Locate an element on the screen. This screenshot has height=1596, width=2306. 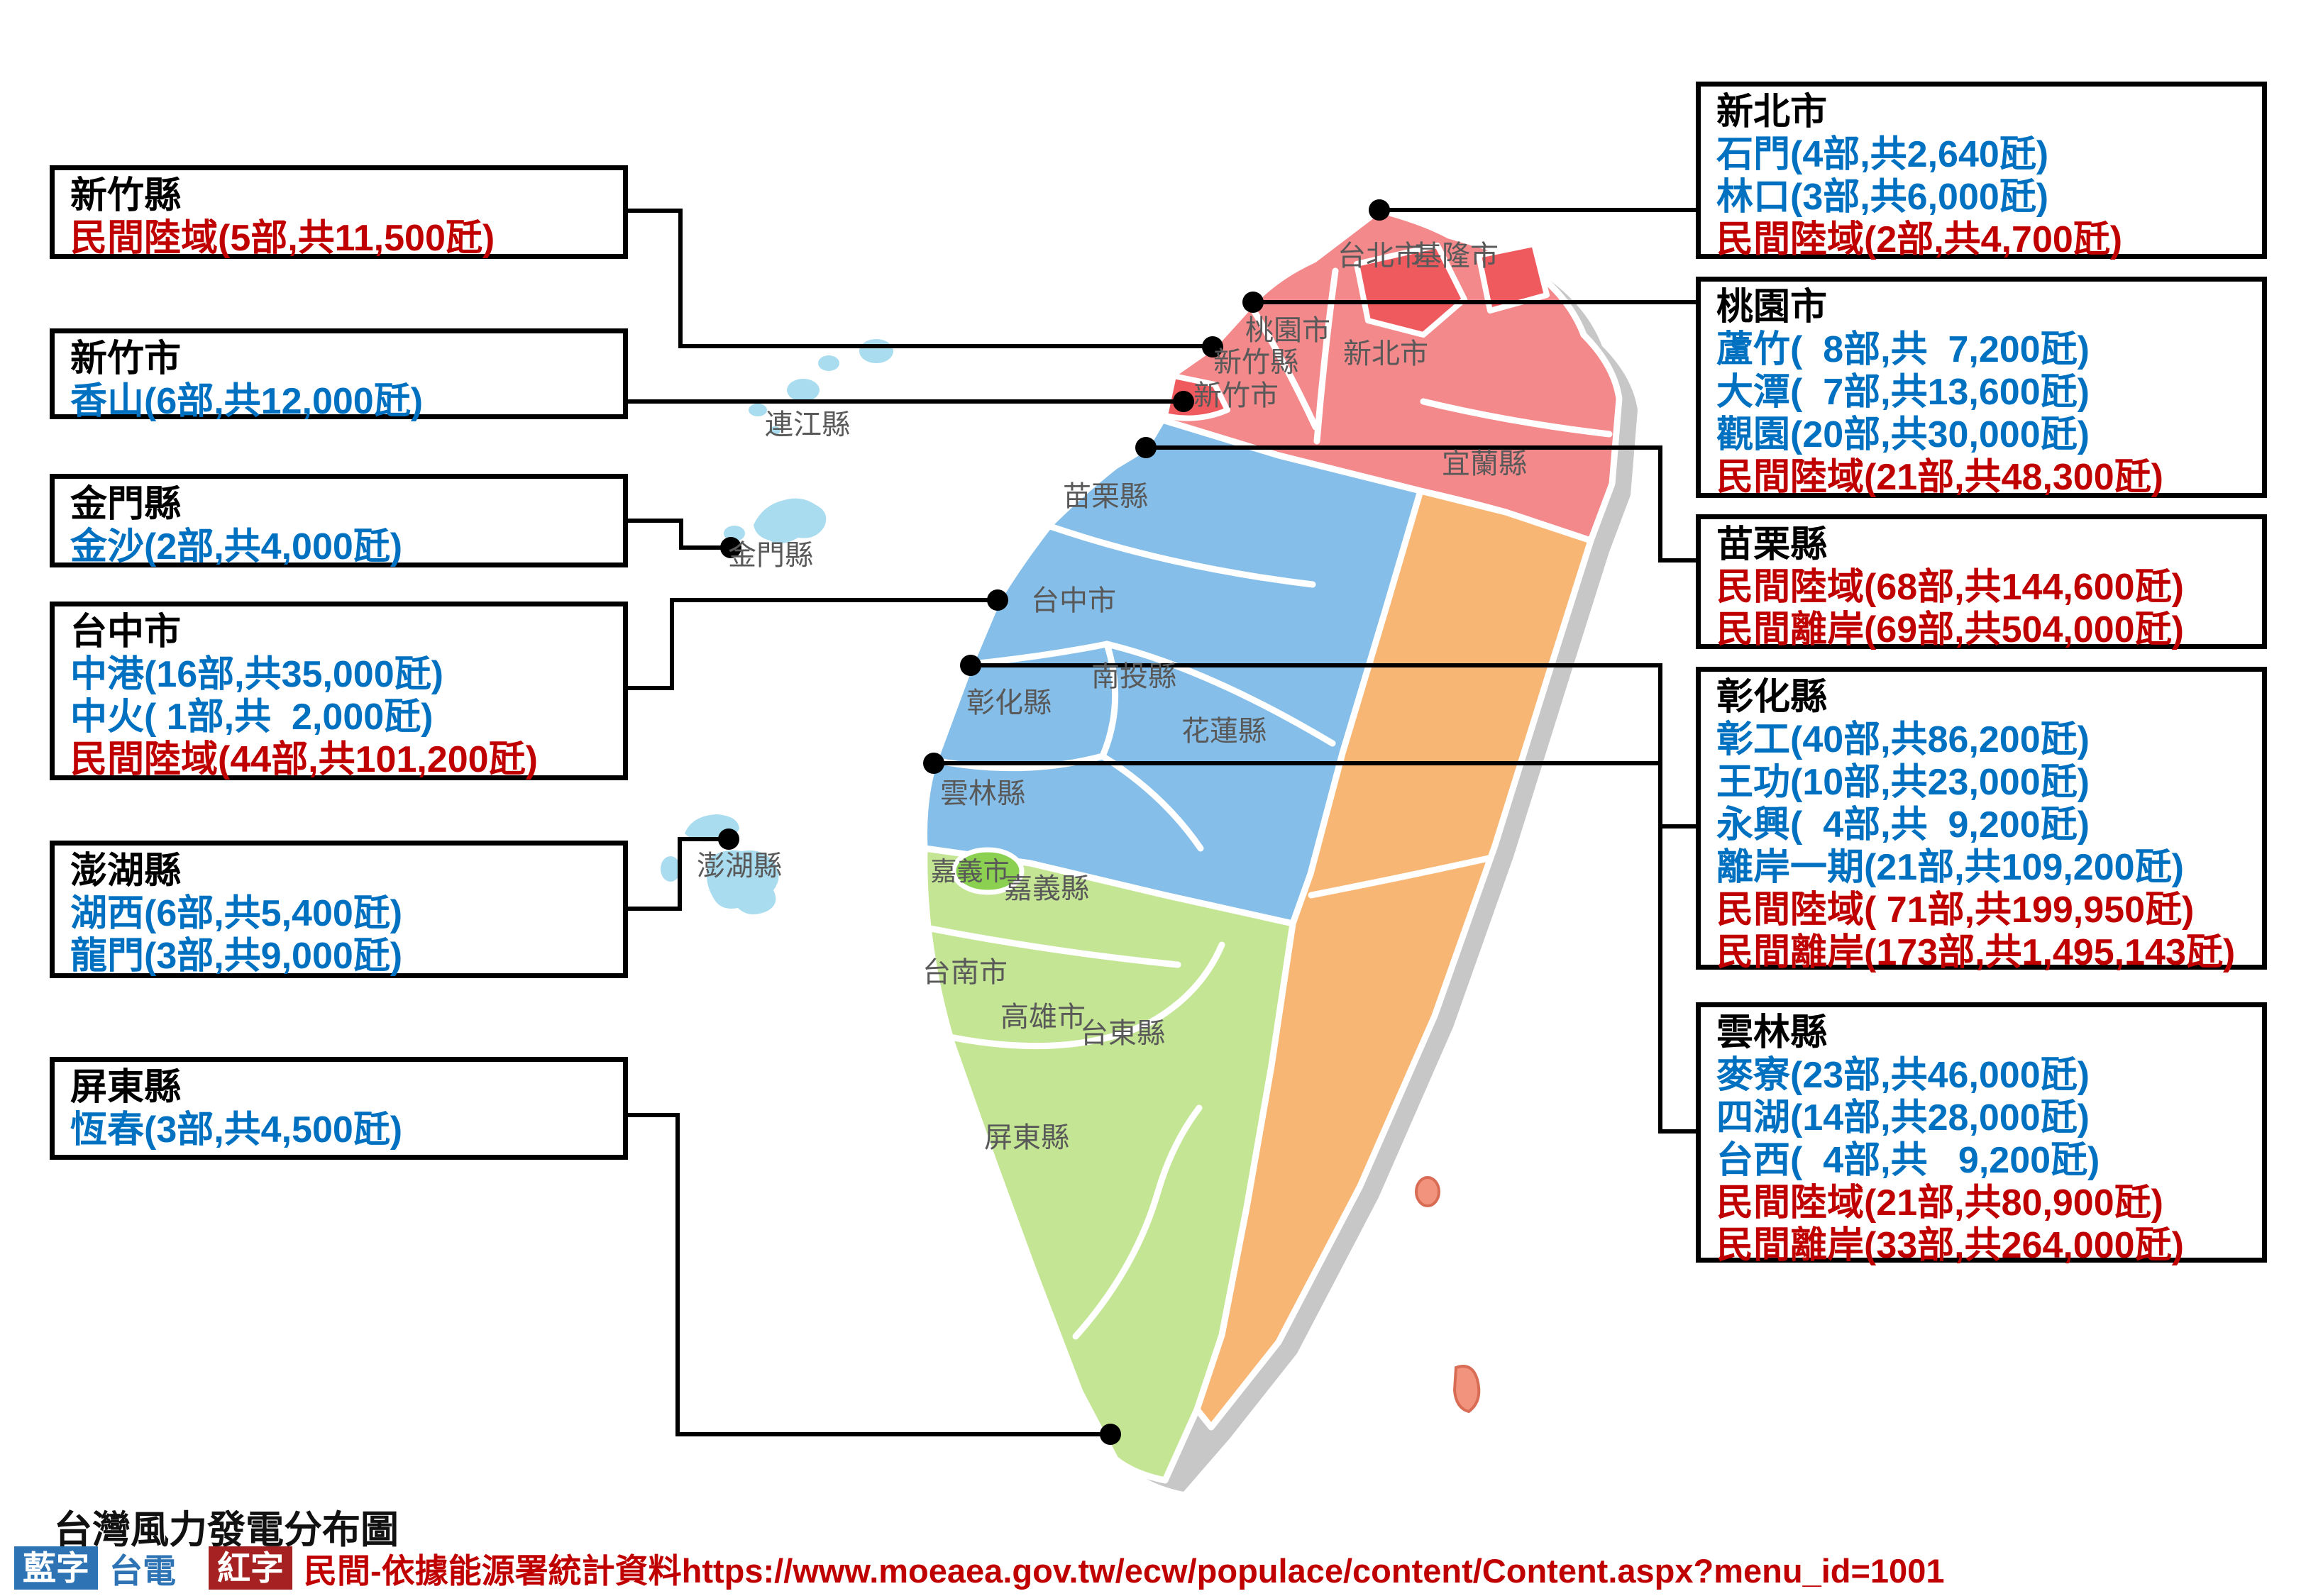
map-label-taichung: 台中市 is located at coordinates (1073, 600).